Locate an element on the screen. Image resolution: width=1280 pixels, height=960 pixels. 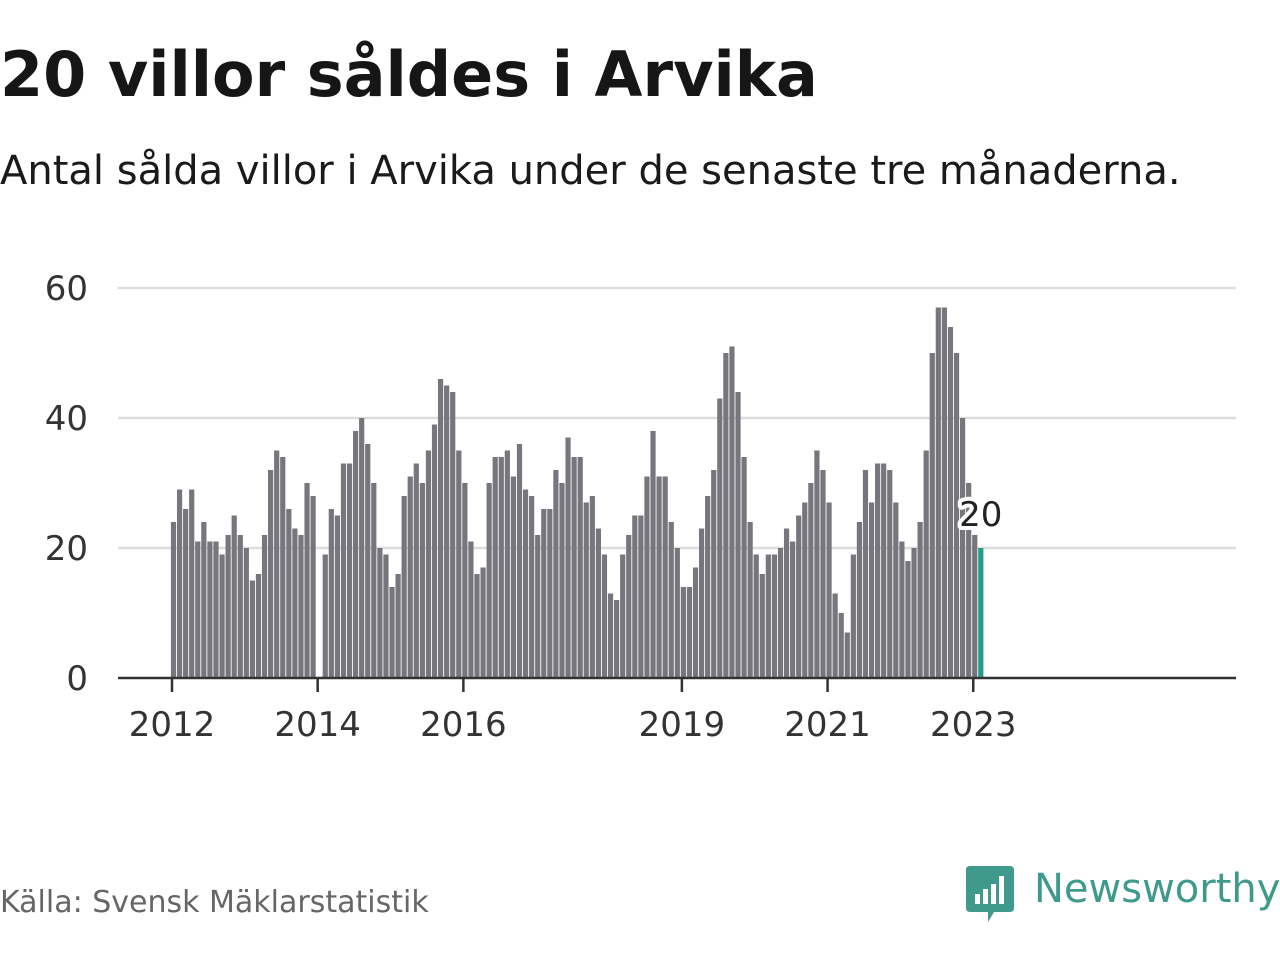
y-tick-label: 40 is located at coordinates (66, 419).